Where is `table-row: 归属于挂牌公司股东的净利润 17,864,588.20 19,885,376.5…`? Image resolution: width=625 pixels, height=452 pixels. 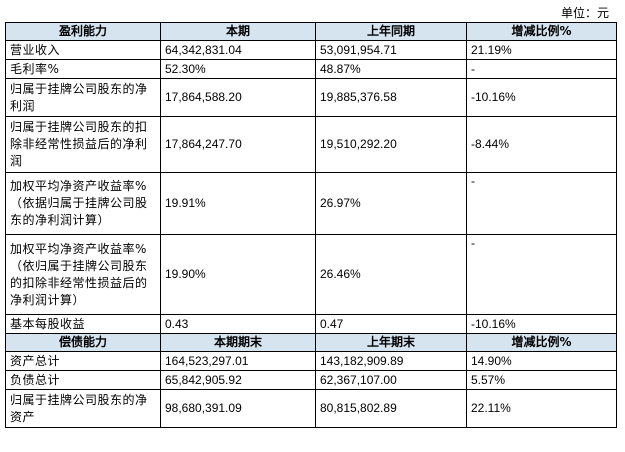 table-row: 归属于挂牌公司股东的净利润 17,864,588.20 19,885,376.5… is located at coordinates (311, 97).